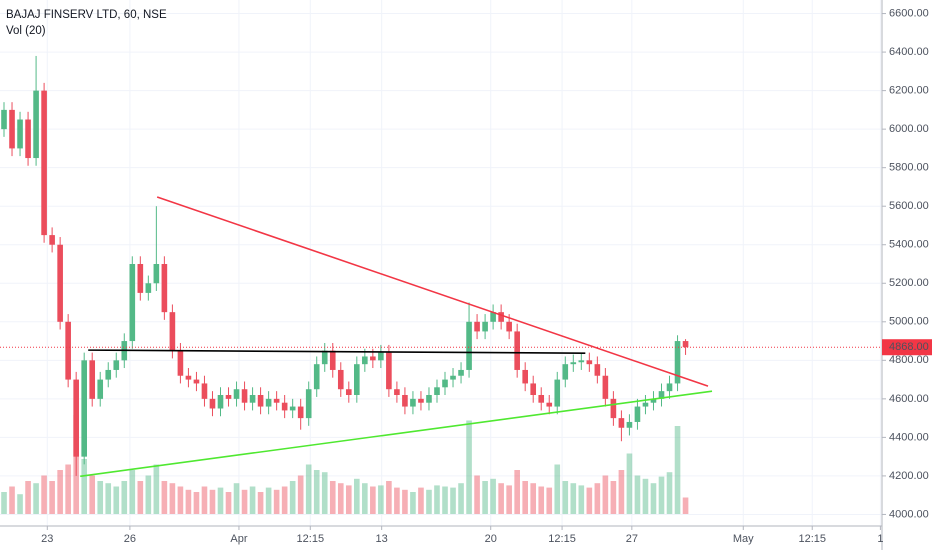 The height and width of the screenshot is (550, 932). I want to click on last-price-box, so click(907, 347).